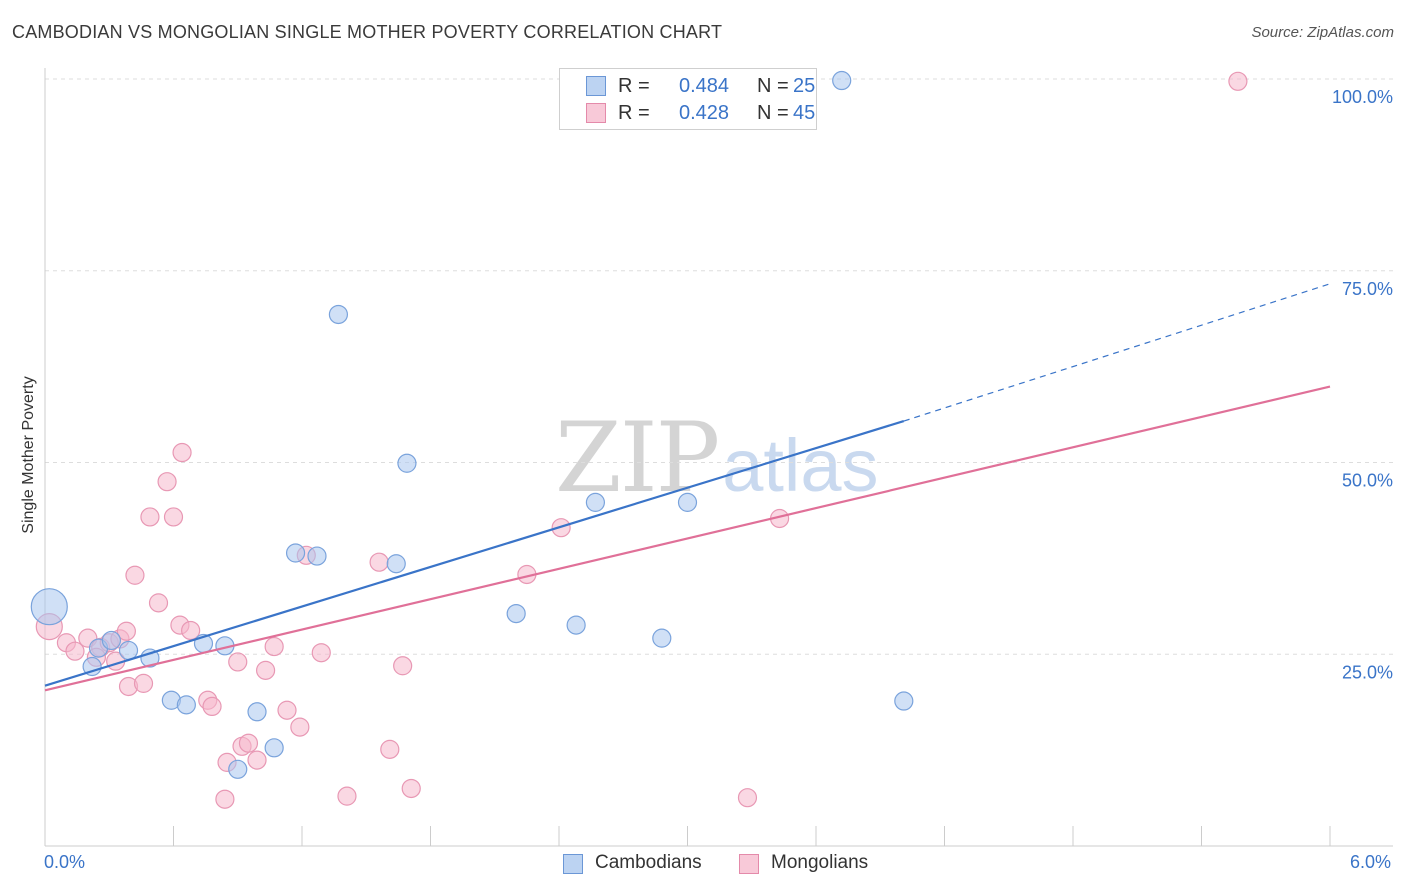 The width and height of the screenshot is (1406, 892). What do you see at coordinates (65, 862) in the screenshot?
I see `x-tick-label-min: 0.0%` at bounding box center [65, 862].